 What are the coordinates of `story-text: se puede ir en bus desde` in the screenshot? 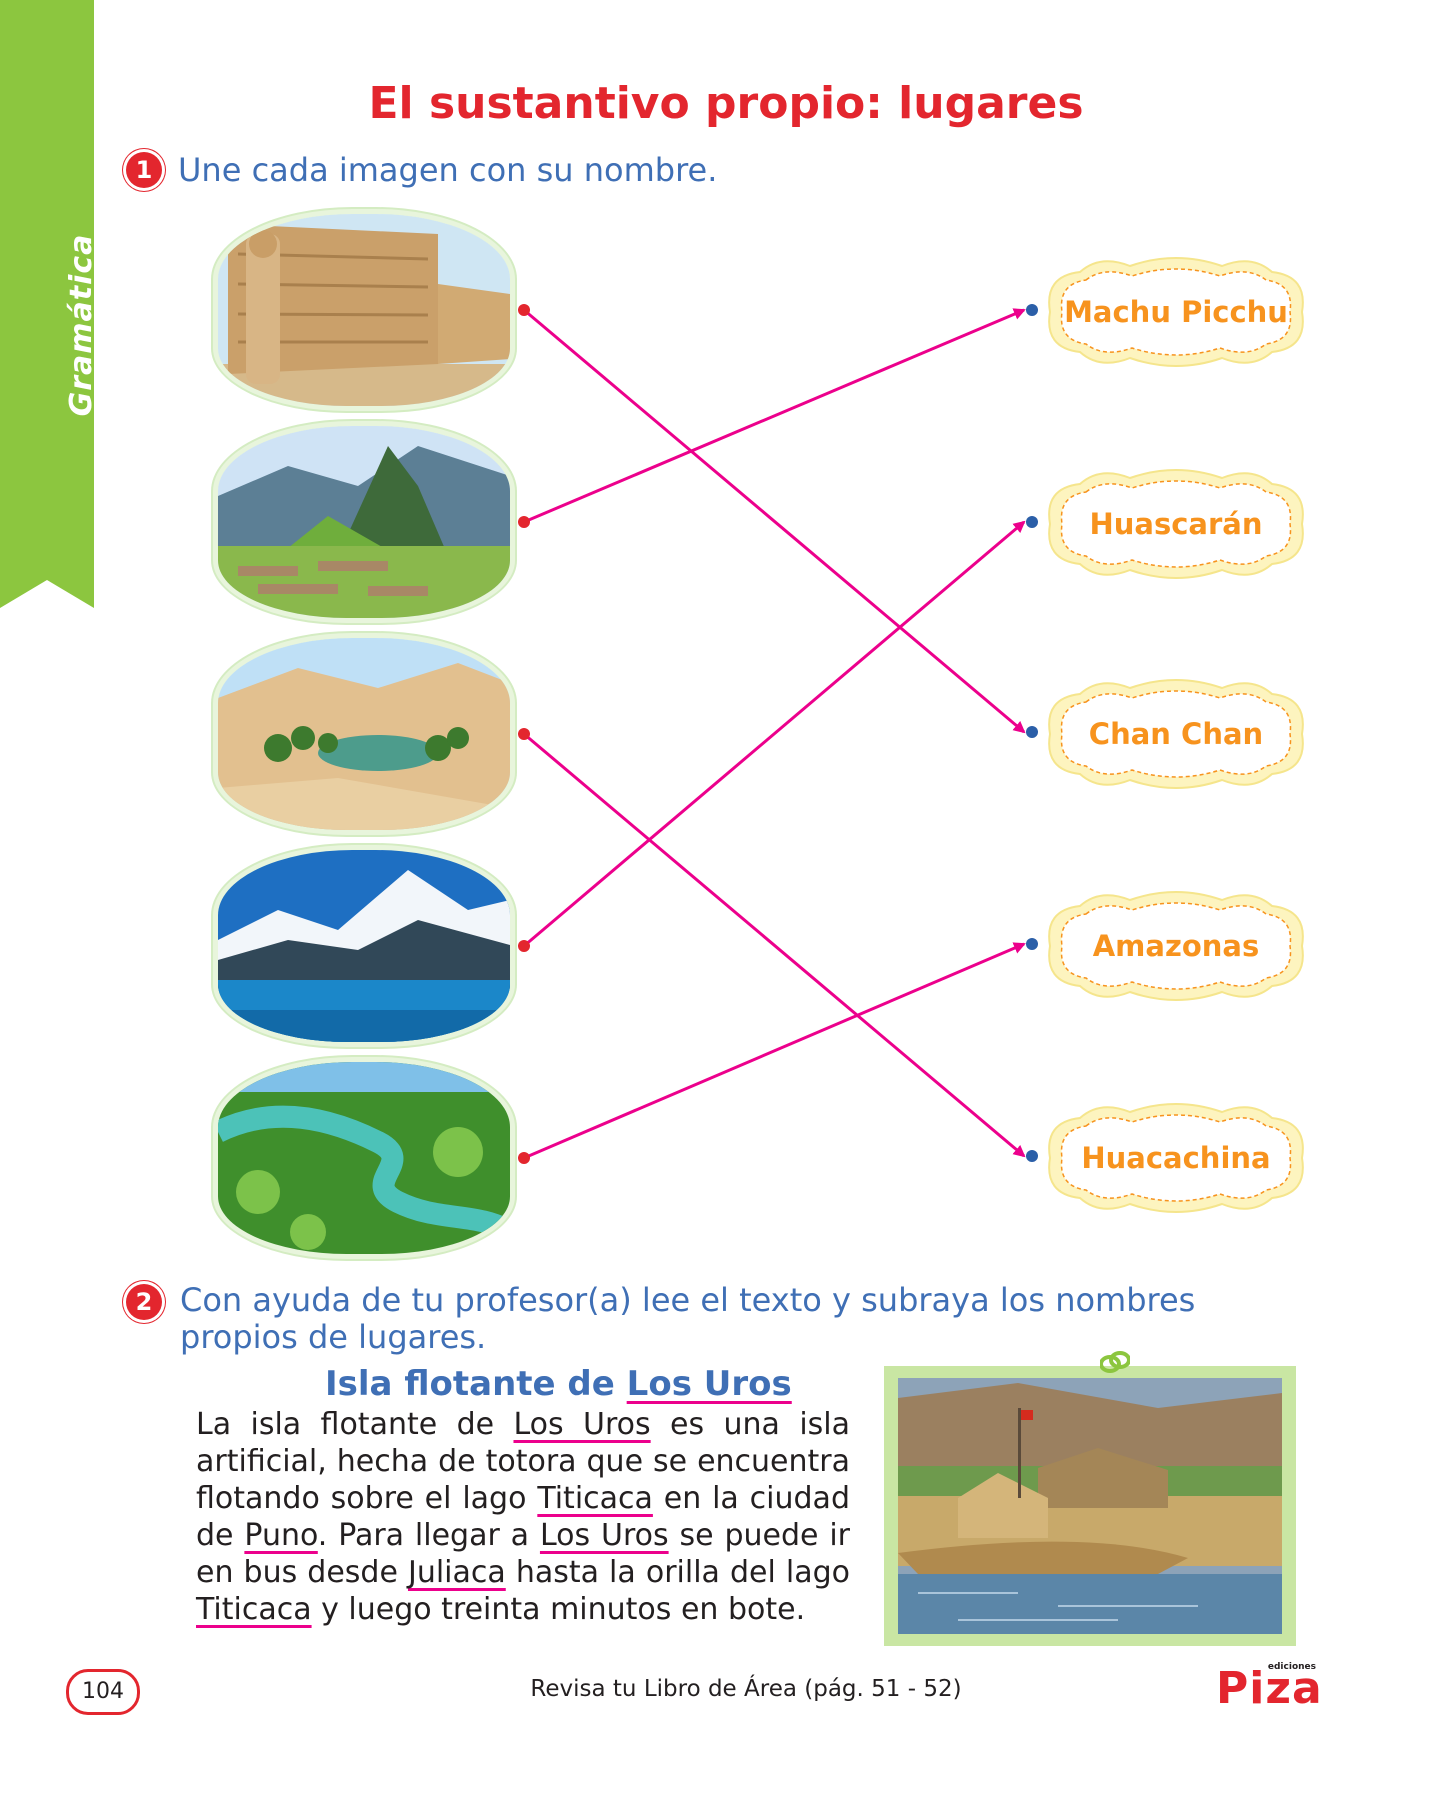 It's located at (523, 1554).